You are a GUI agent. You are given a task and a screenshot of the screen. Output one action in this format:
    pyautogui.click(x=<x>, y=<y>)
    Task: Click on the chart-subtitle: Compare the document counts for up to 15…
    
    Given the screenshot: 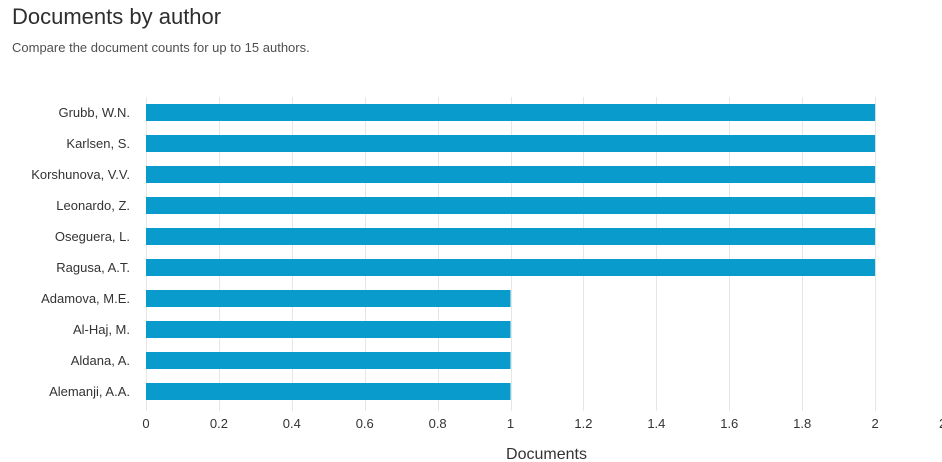 What is the action you would take?
    pyautogui.click(x=161, y=47)
    